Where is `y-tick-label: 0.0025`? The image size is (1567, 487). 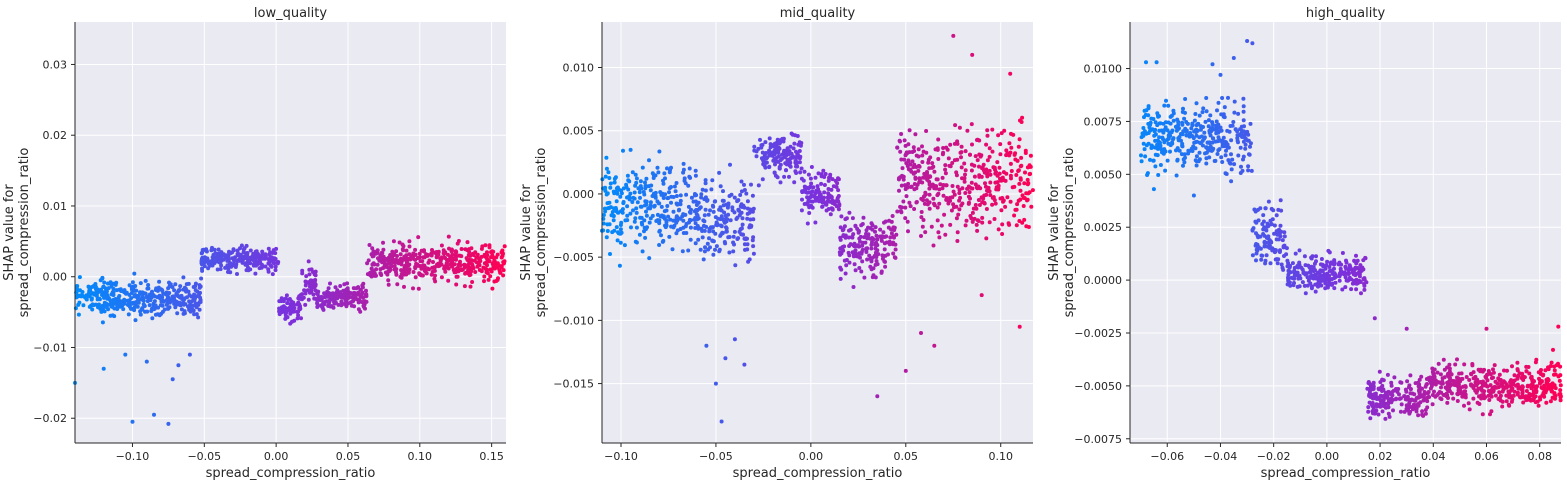 y-tick-label: 0.0025 is located at coordinates (1103, 227).